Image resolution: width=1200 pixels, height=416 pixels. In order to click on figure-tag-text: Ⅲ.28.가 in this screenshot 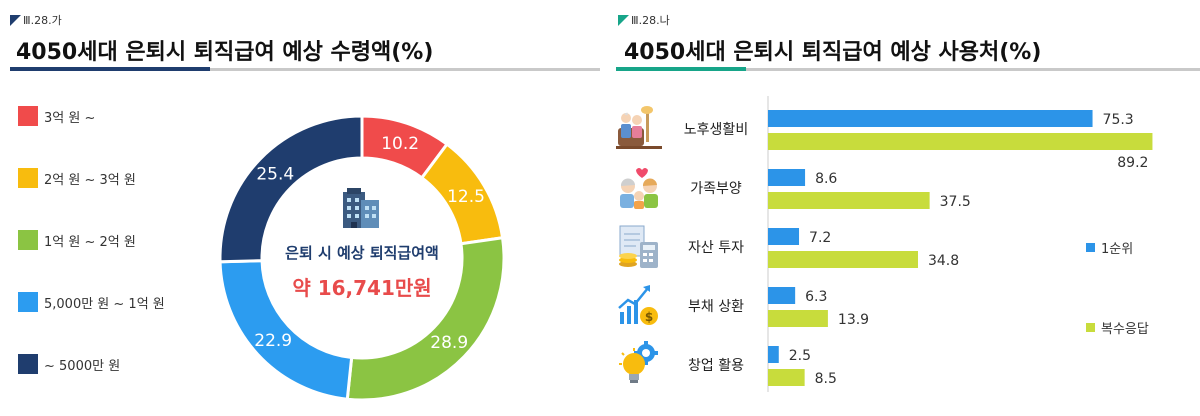, I will do `click(42, 20)`.